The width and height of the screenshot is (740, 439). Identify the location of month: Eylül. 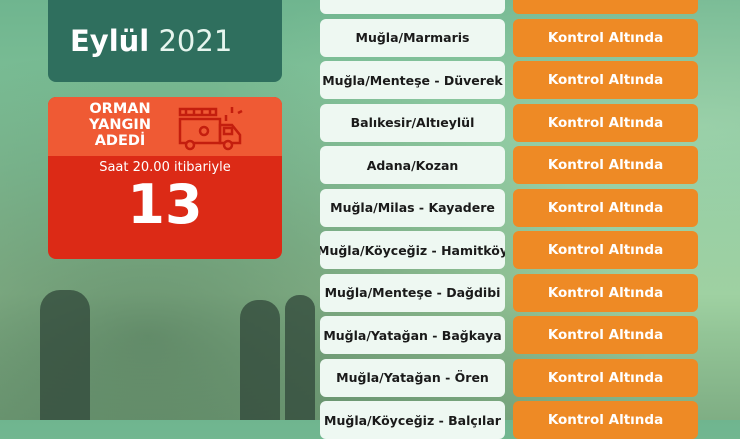
(110, 41).